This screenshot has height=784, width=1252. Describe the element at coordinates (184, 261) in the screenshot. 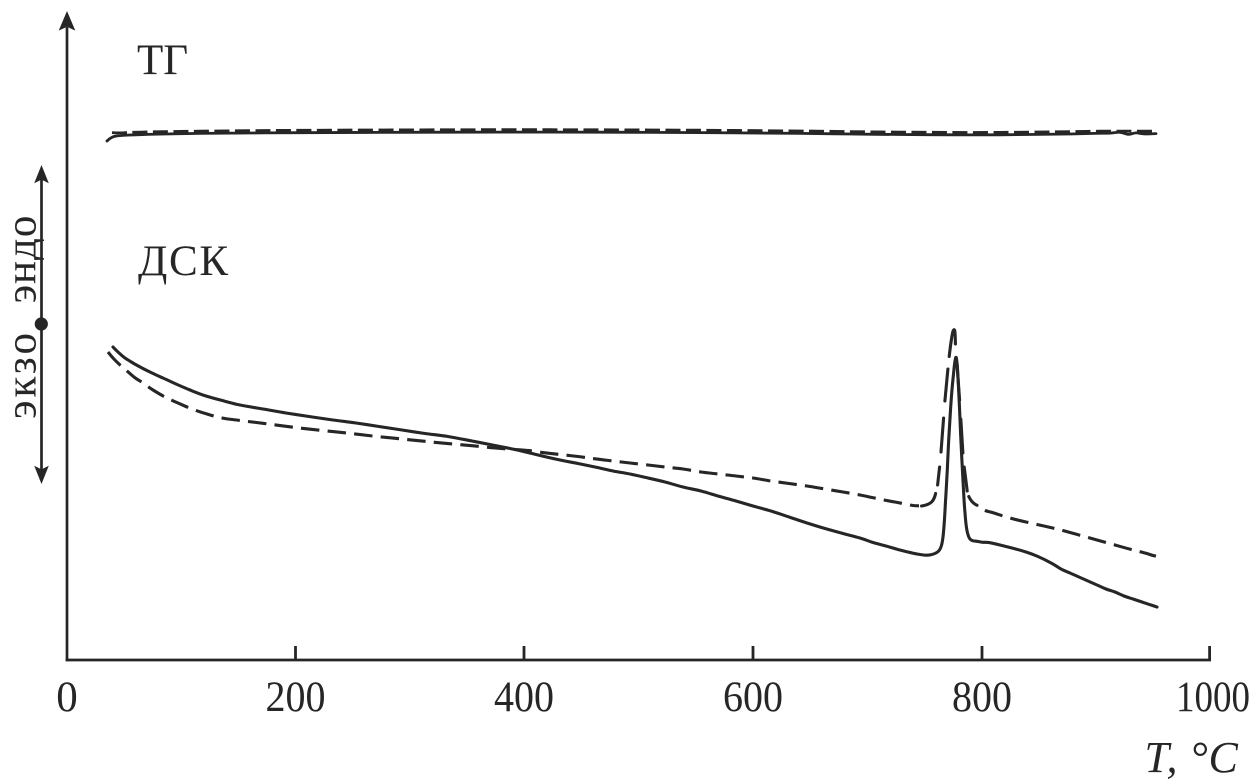

I see `svg-text: ДСК` at that location.